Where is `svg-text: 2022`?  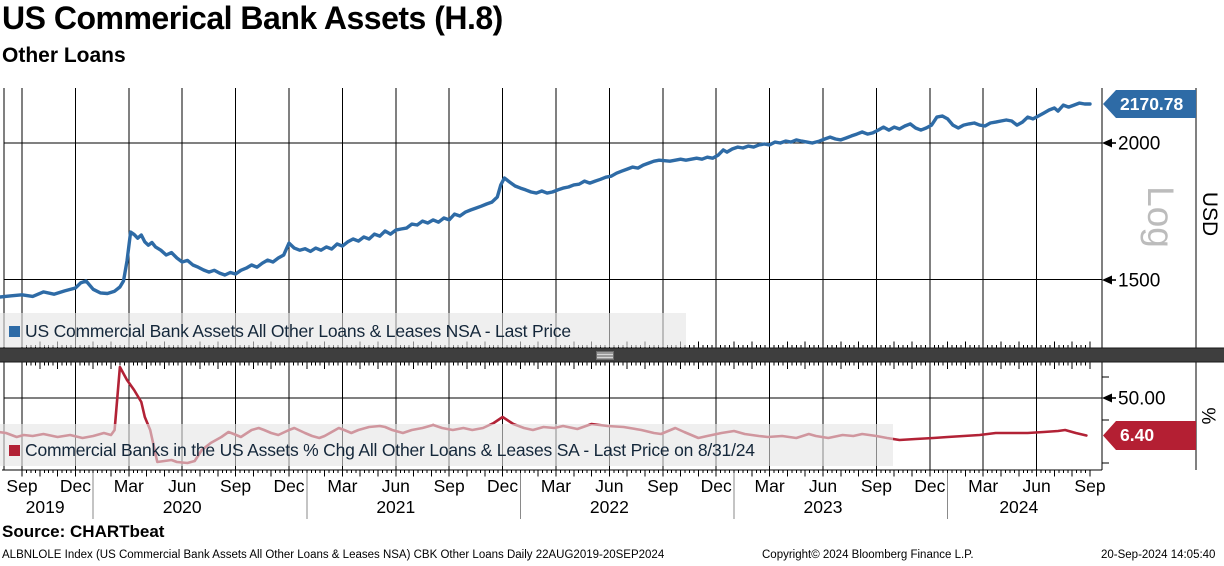 svg-text: 2022 is located at coordinates (609, 507).